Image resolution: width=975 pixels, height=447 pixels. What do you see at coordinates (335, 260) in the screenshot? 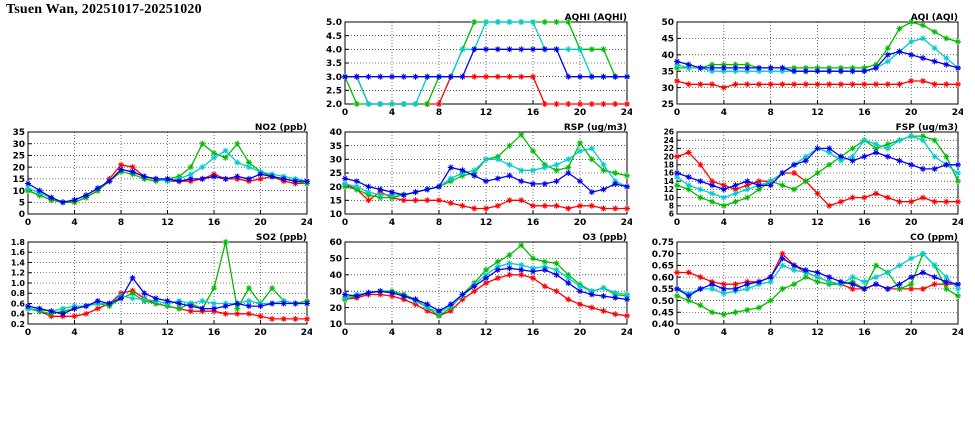
I see `o3-ytick: 50` at bounding box center [335, 260].